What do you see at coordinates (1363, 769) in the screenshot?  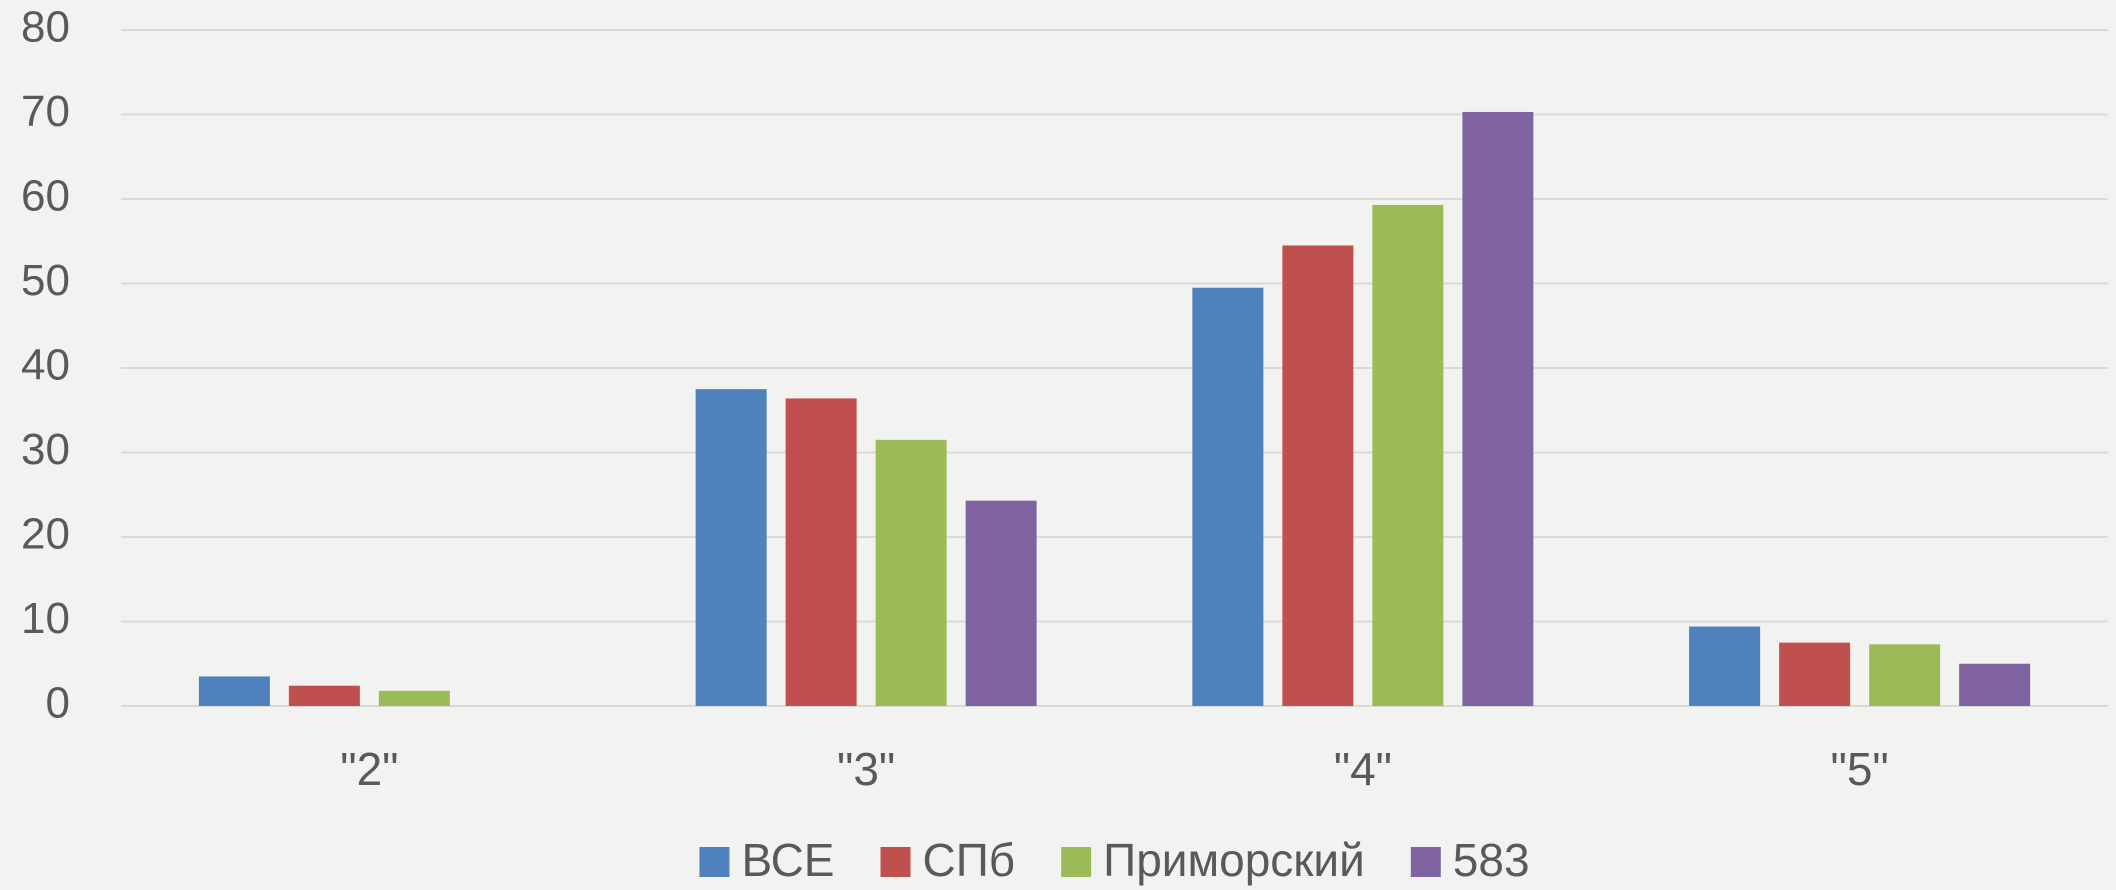 I see `x-tick-label: "4"` at bounding box center [1363, 769].